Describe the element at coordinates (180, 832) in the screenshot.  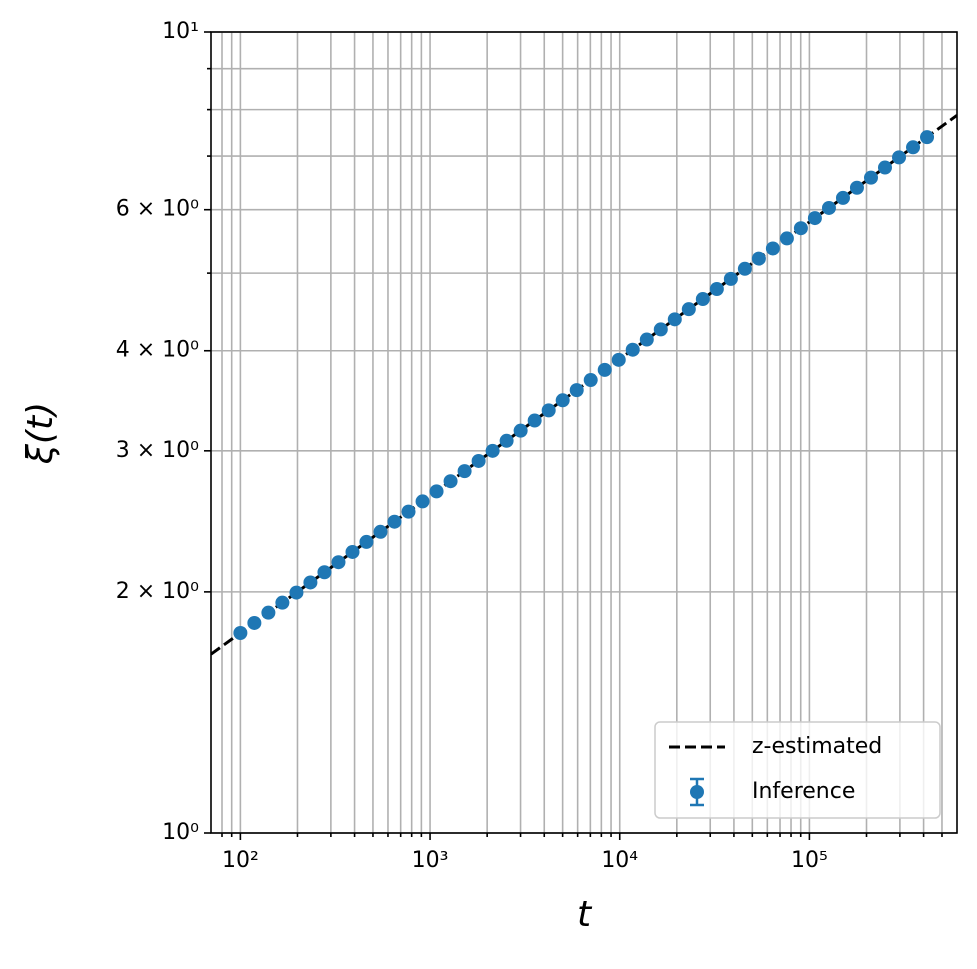
I see `y-tick-label: 10⁰` at that location.